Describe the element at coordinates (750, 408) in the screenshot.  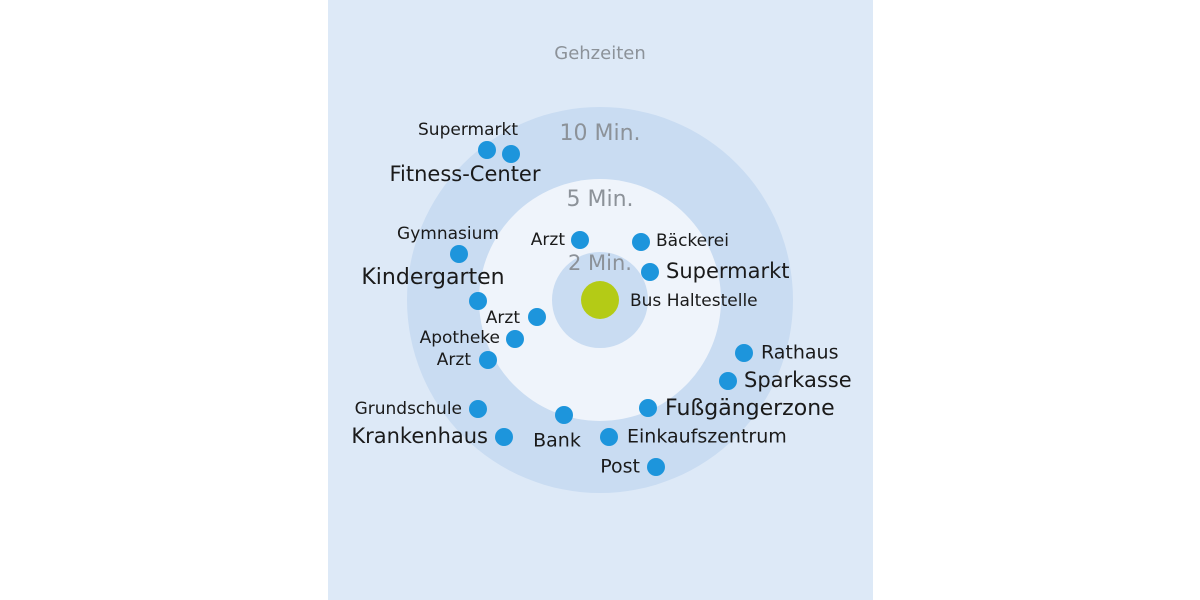
I see `node-label: Fußgängerzone` at that location.